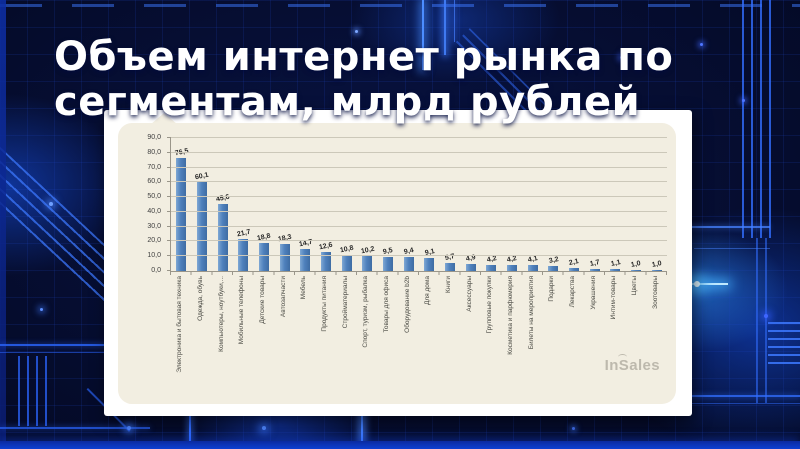  What do you see at coordinates (346, 204) in the screenshot?
I see `bar-column: 10,8` at bounding box center [346, 204].